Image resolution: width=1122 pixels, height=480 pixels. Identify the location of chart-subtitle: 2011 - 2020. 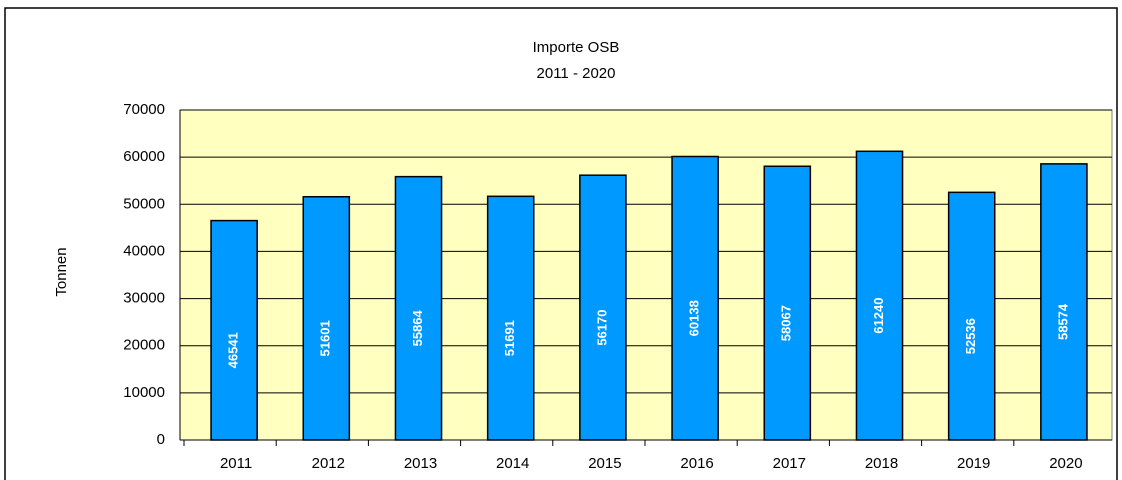
(576, 73).